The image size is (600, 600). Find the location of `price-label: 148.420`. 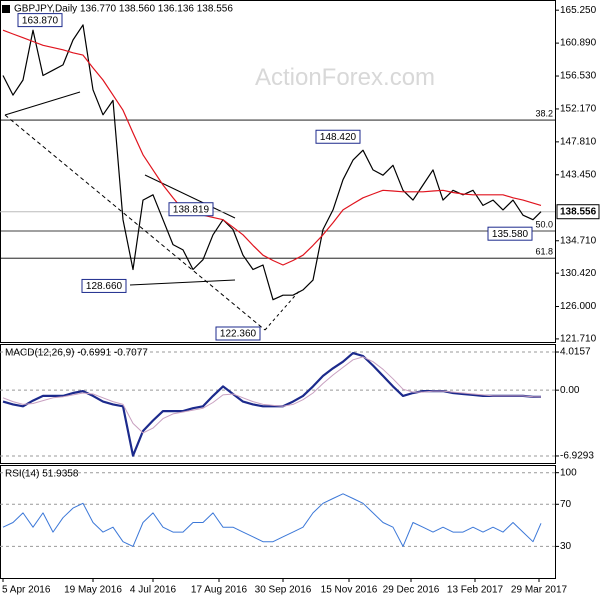

price-label: 148.420 is located at coordinates (338, 137).